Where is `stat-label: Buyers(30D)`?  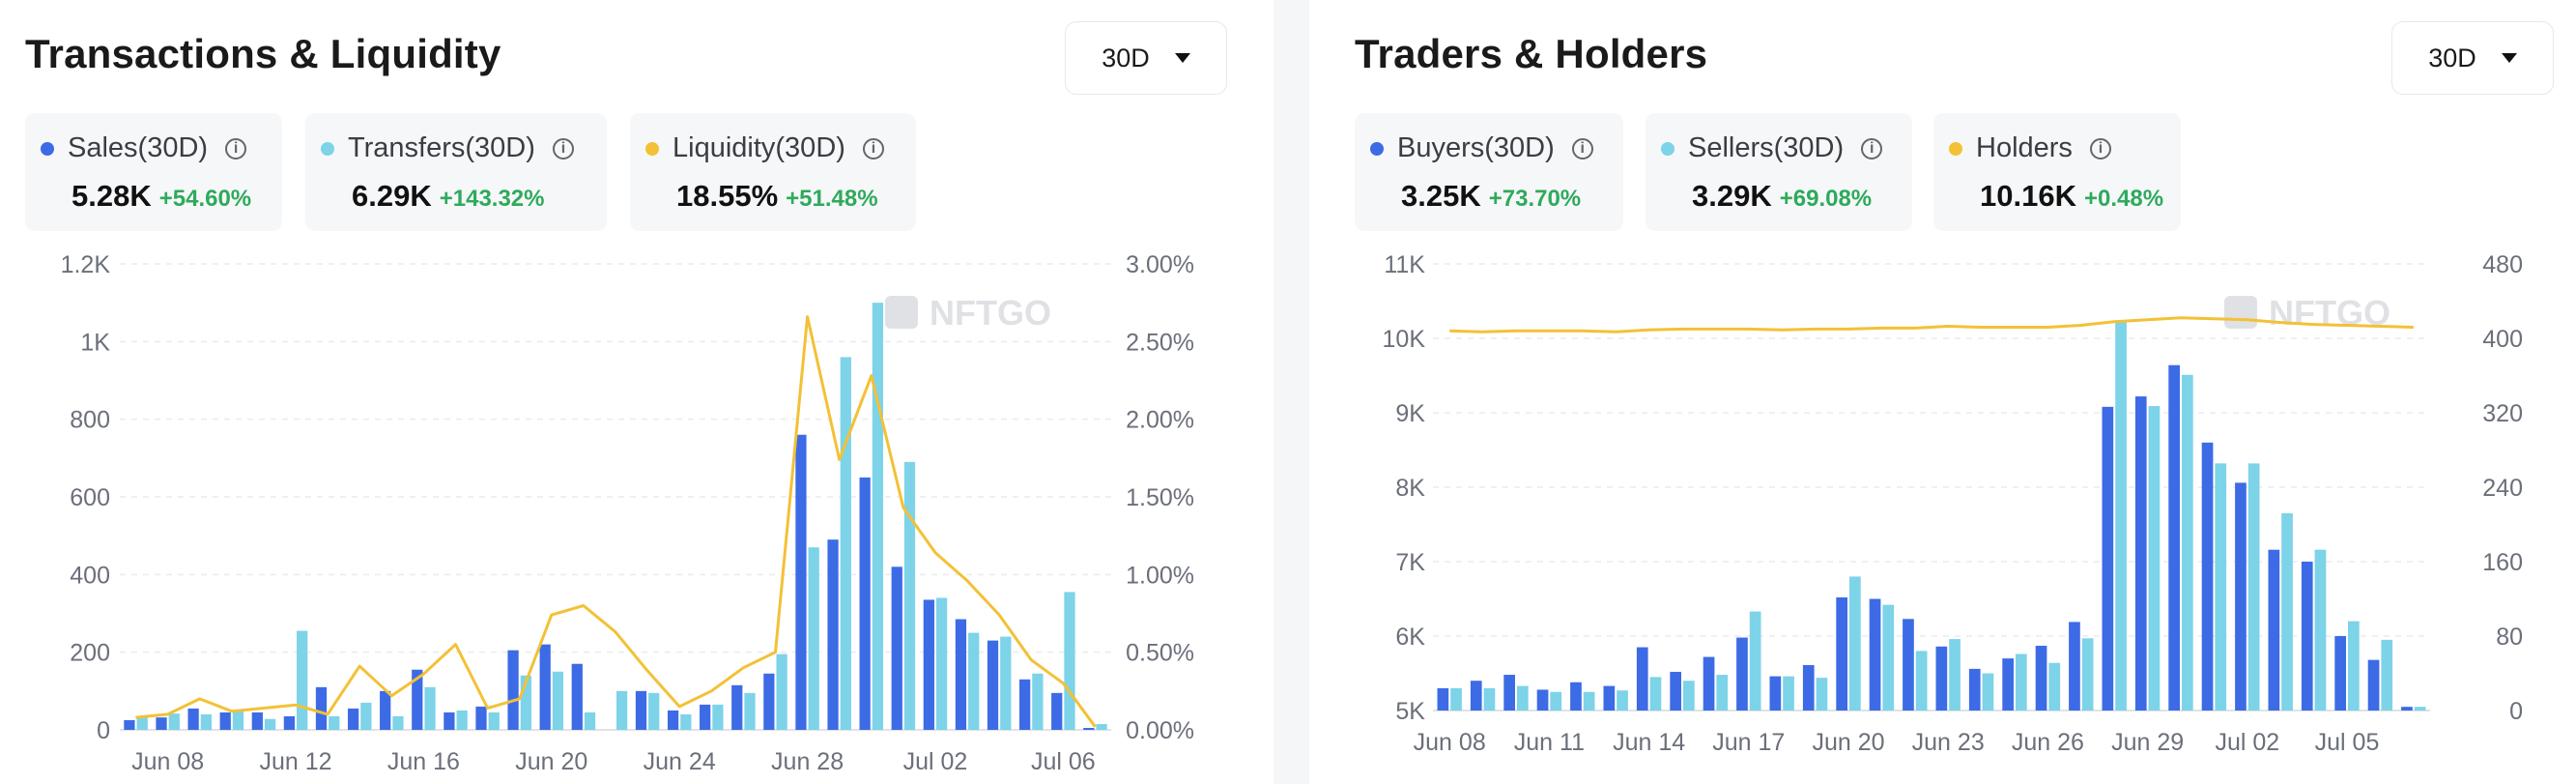 stat-label: Buyers(30D) is located at coordinates (1476, 147).